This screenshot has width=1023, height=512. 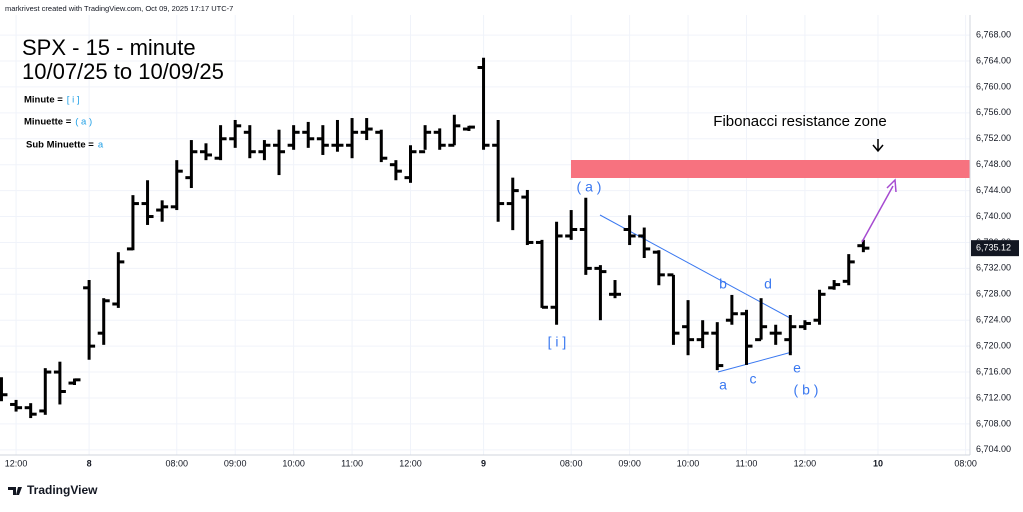 I want to click on y-tick-label: 6,716.00, so click(x=993, y=371).